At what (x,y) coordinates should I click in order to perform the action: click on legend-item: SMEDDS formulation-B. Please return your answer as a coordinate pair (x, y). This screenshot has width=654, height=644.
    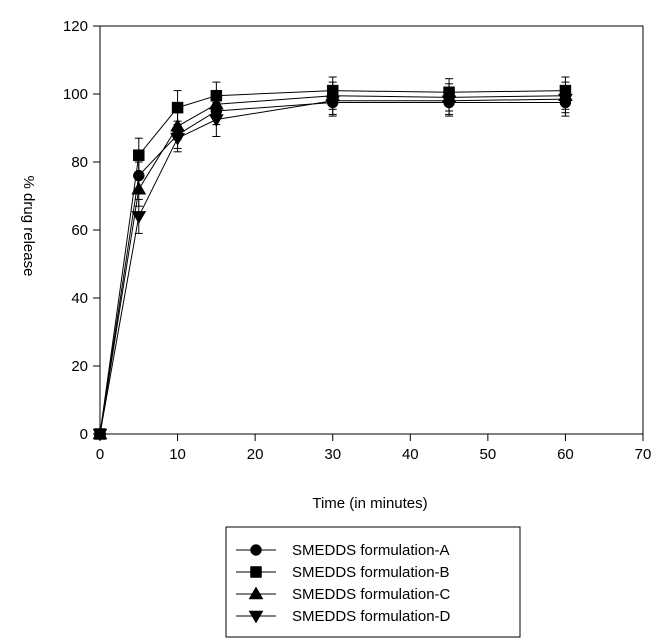
    Looking at the image, I should click on (343, 572).